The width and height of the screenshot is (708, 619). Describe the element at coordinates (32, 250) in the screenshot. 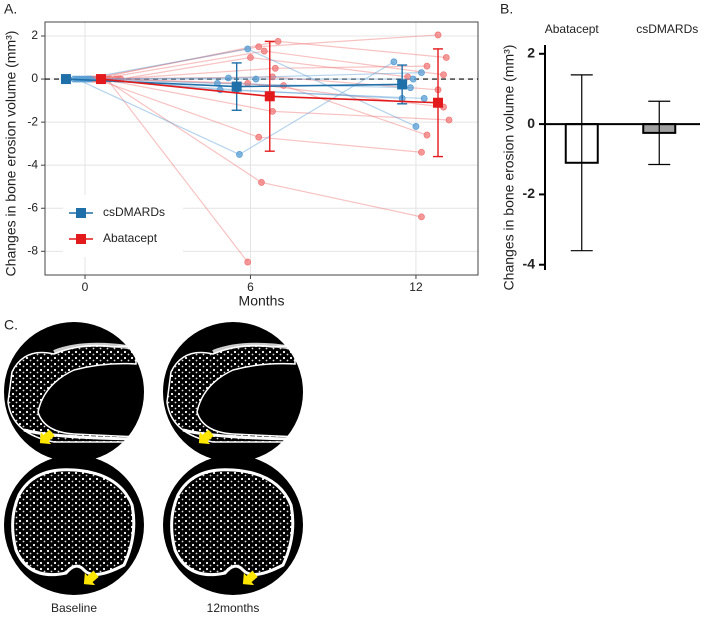

I see `y-tick-label: -8` at that location.